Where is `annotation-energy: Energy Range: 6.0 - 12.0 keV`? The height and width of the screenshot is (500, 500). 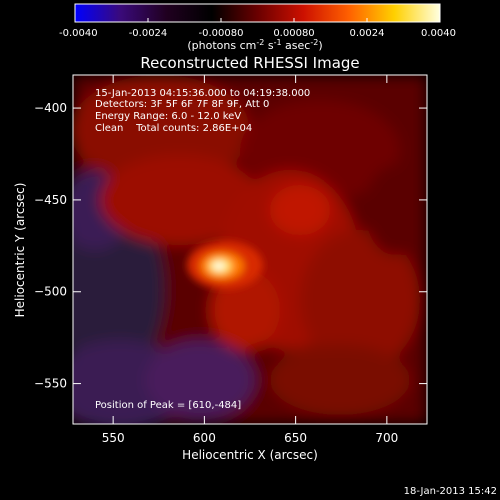
annotation-energy: Energy Range: 6.0 - 12.0 keV is located at coordinates (168, 116).